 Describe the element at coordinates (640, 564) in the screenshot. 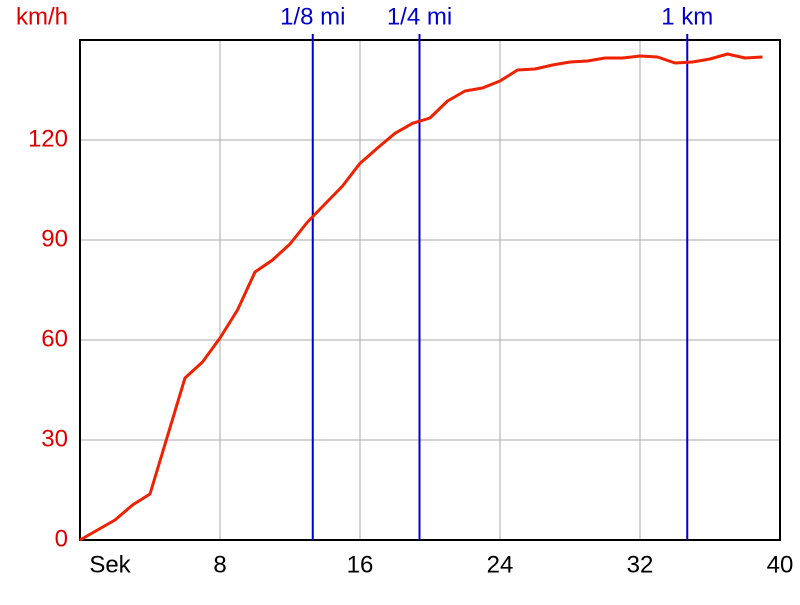

I see `x-tick-label: 32` at that location.